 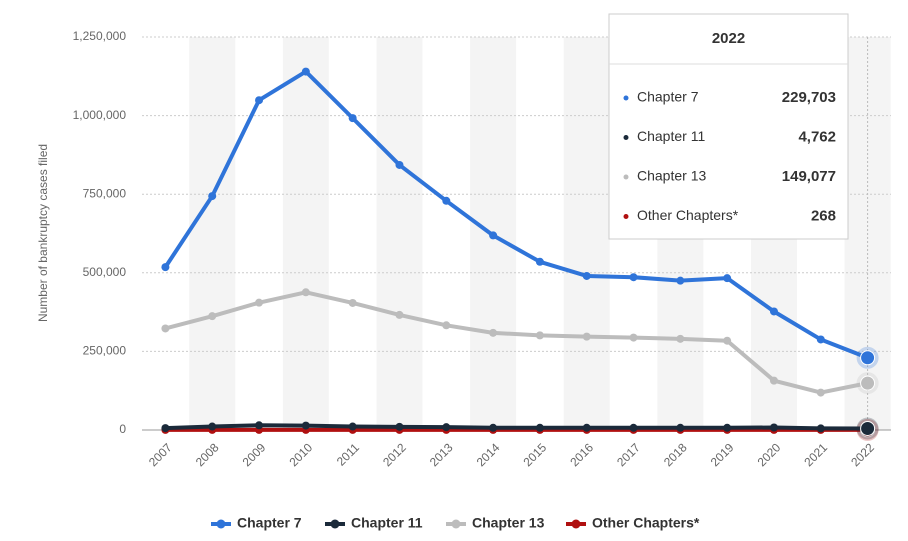 I want to click on tooltip-value: 268, so click(x=823, y=215).